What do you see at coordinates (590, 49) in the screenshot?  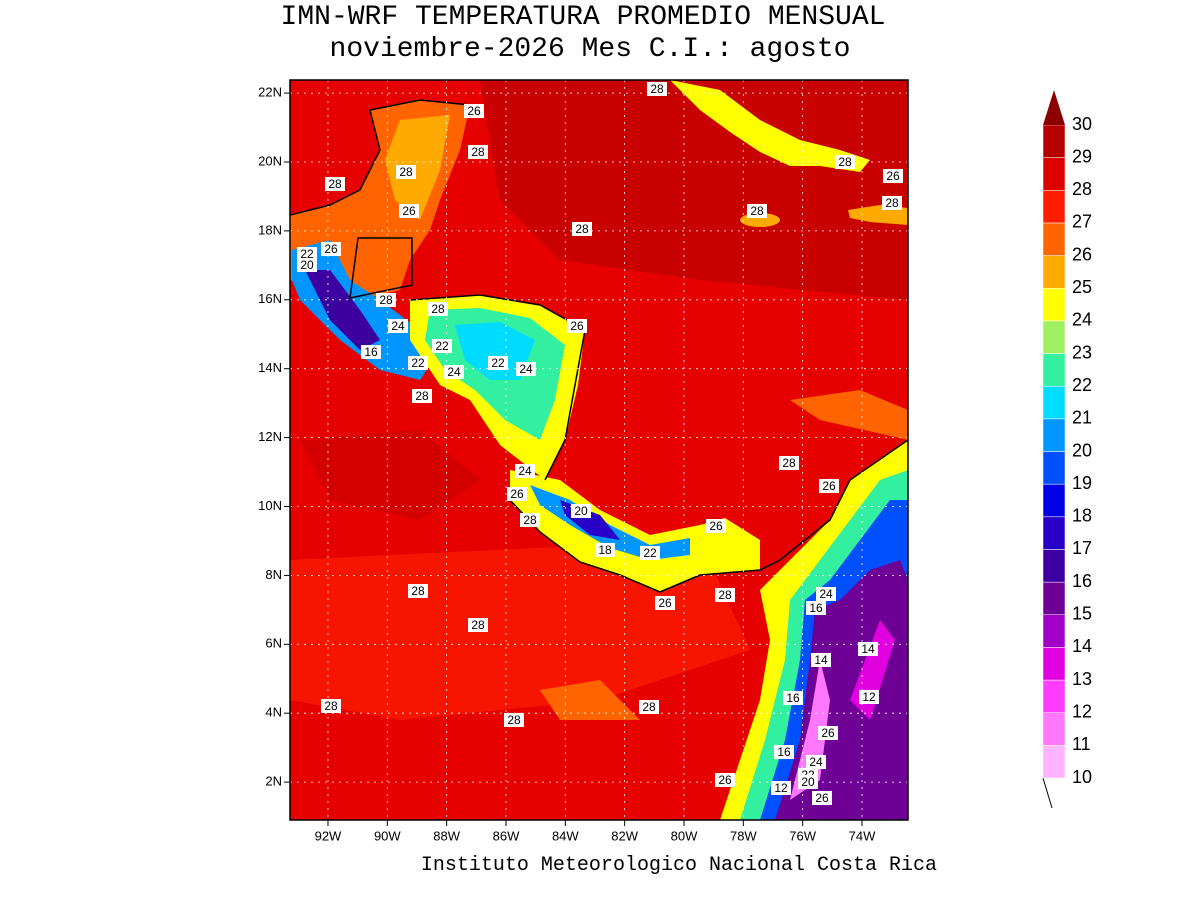 I see `title-line: noviembre-2026 Mes C.I.: agosto` at bounding box center [590, 49].